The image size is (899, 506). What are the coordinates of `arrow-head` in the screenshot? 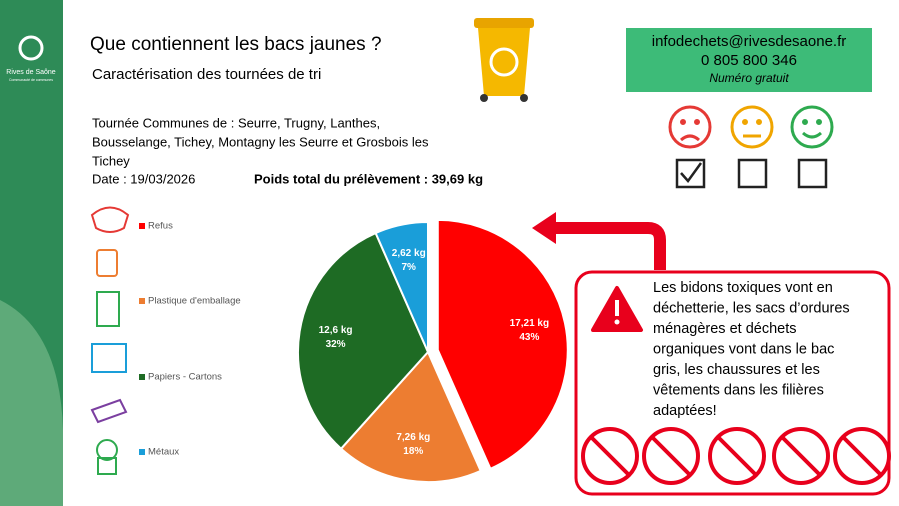 It's located at (544, 228).